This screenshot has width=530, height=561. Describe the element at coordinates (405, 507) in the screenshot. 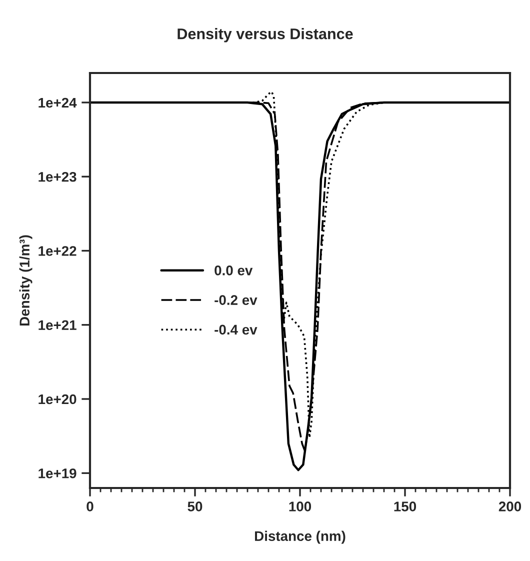

I see `x-tick-label: 150` at that location.